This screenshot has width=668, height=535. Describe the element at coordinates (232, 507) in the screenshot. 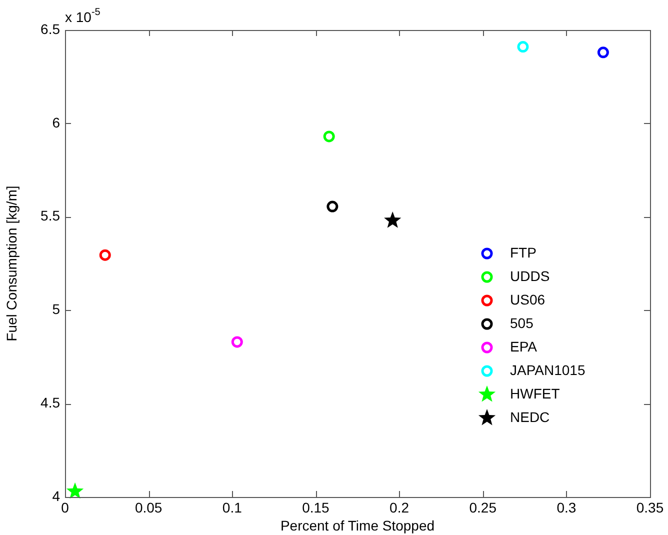

I see `x-tick-label: 0.1` at that location.